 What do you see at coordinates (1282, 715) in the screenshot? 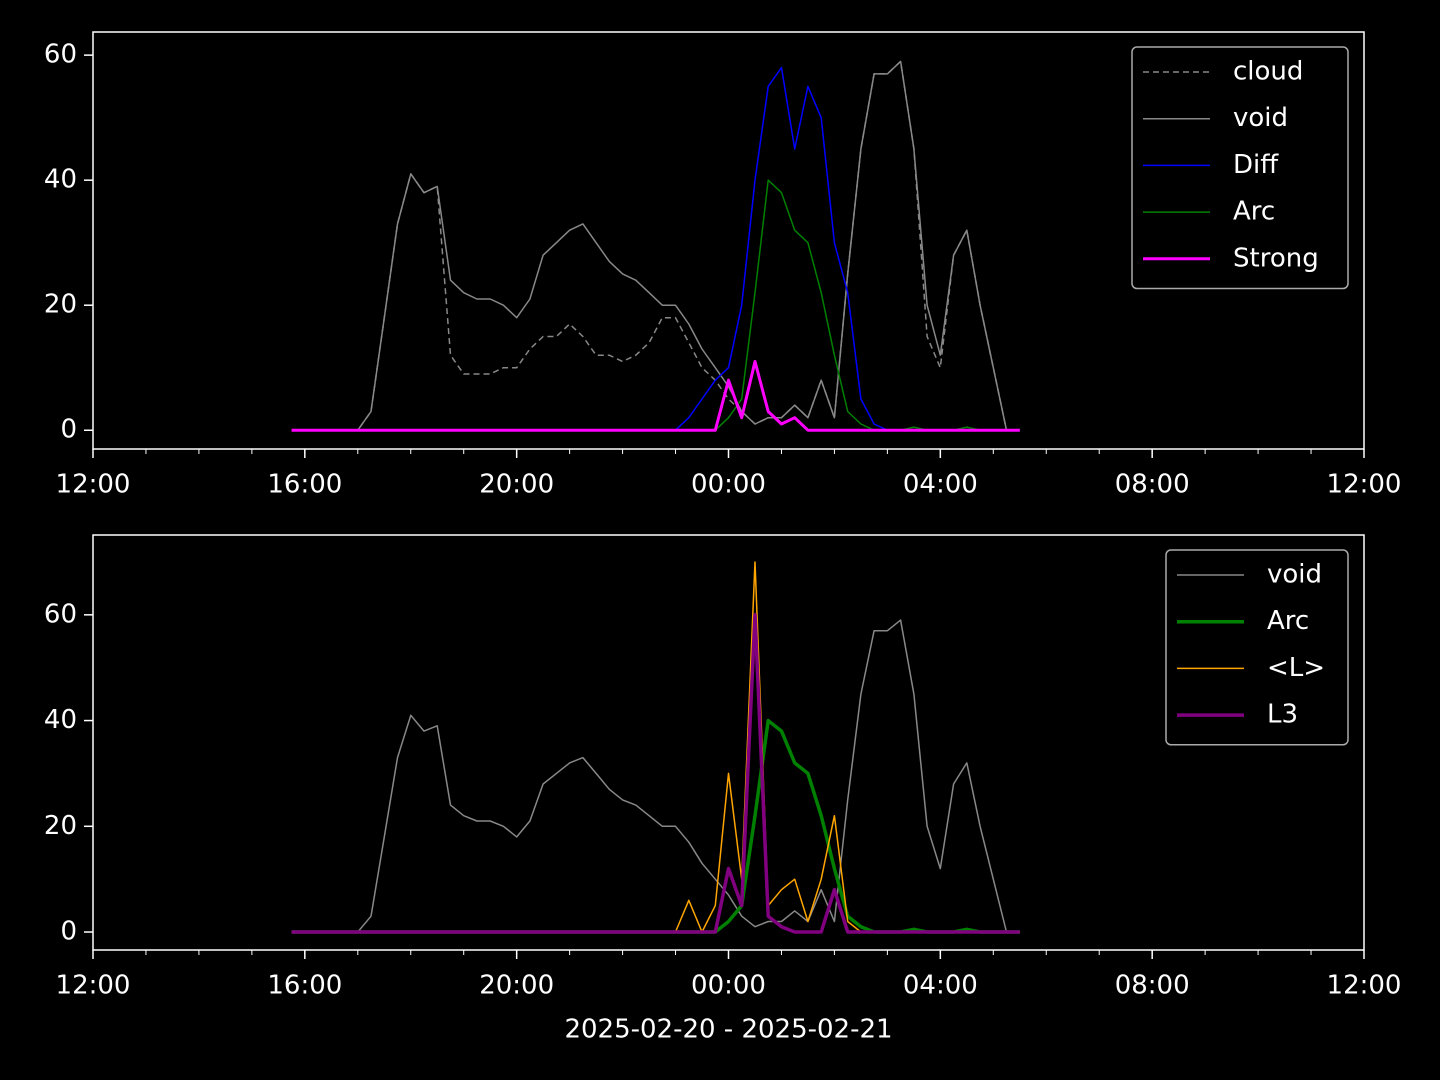
I see `legend-label: L3` at bounding box center [1282, 715].